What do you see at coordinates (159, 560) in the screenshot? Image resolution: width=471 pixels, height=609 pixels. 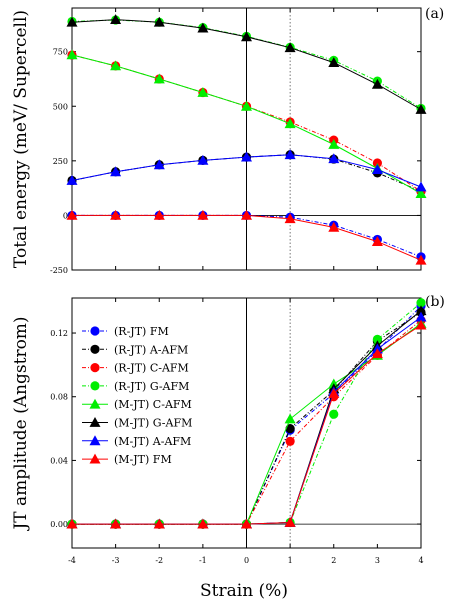 I see `x-tick-label: -2` at bounding box center [159, 560].